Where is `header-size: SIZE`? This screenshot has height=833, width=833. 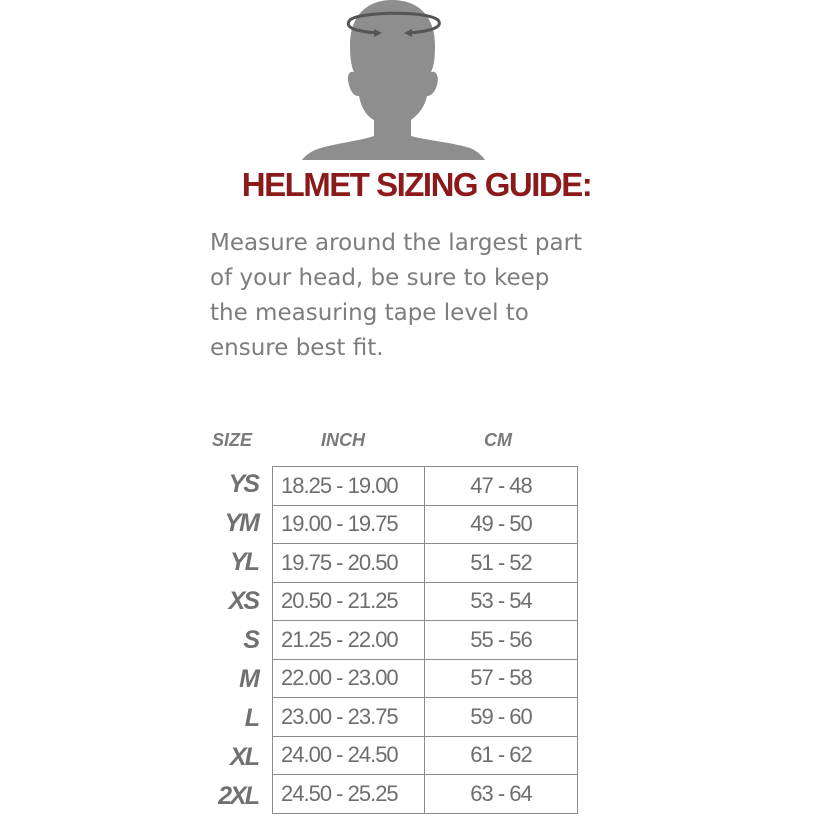
header-size: SIZE is located at coordinates (232, 440).